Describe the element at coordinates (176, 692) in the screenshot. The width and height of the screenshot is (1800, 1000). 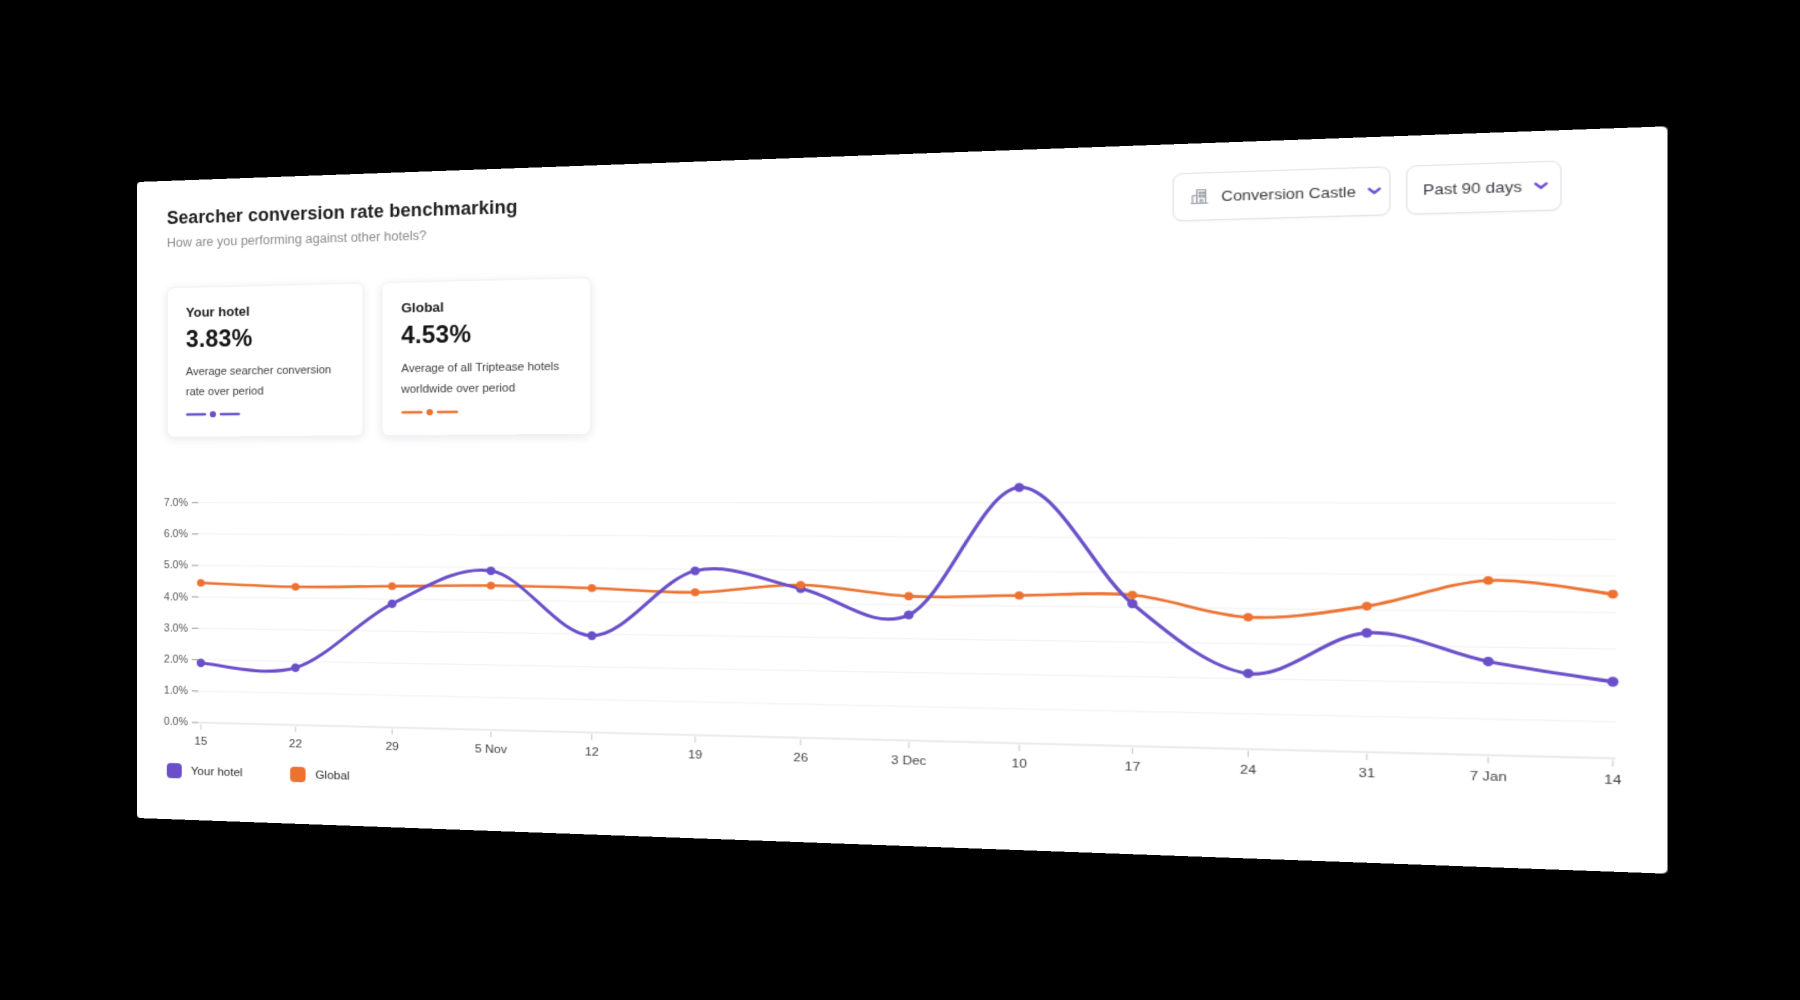
I see `svg-text: 1.0%` at that location.